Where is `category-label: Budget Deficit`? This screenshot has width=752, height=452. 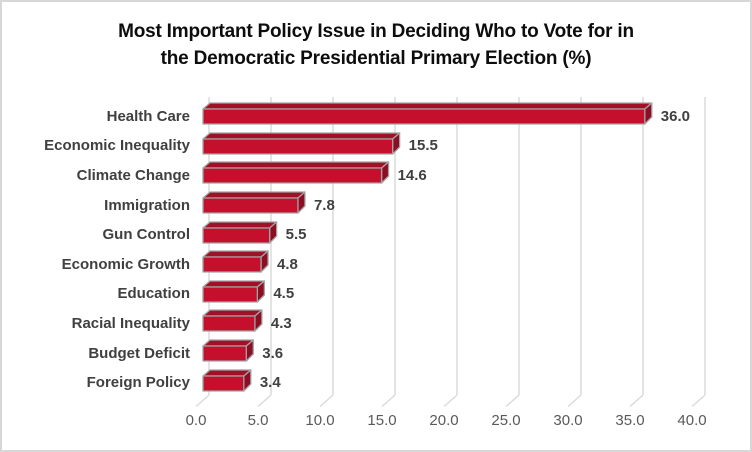
category-label: Budget Deficit is located at coordinates (139, 353).